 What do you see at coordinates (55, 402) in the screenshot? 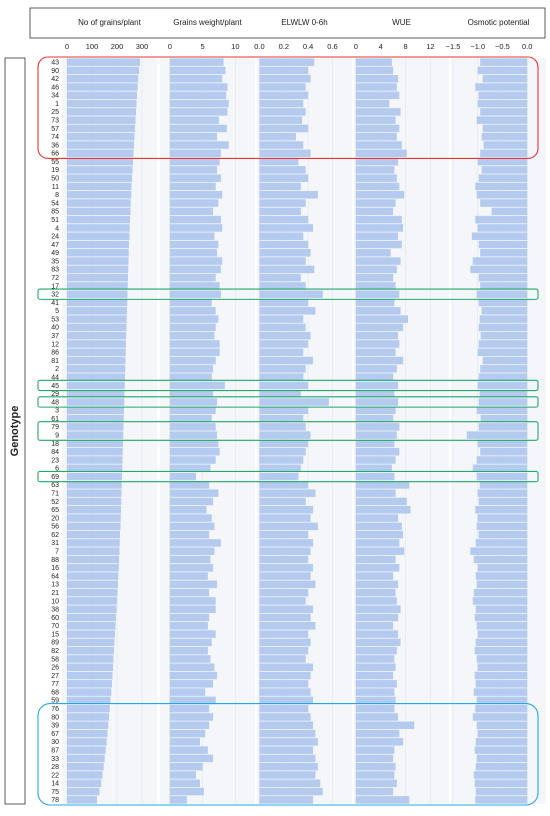
I see `y-tick-label: 48` at bounding box center [55, 402].